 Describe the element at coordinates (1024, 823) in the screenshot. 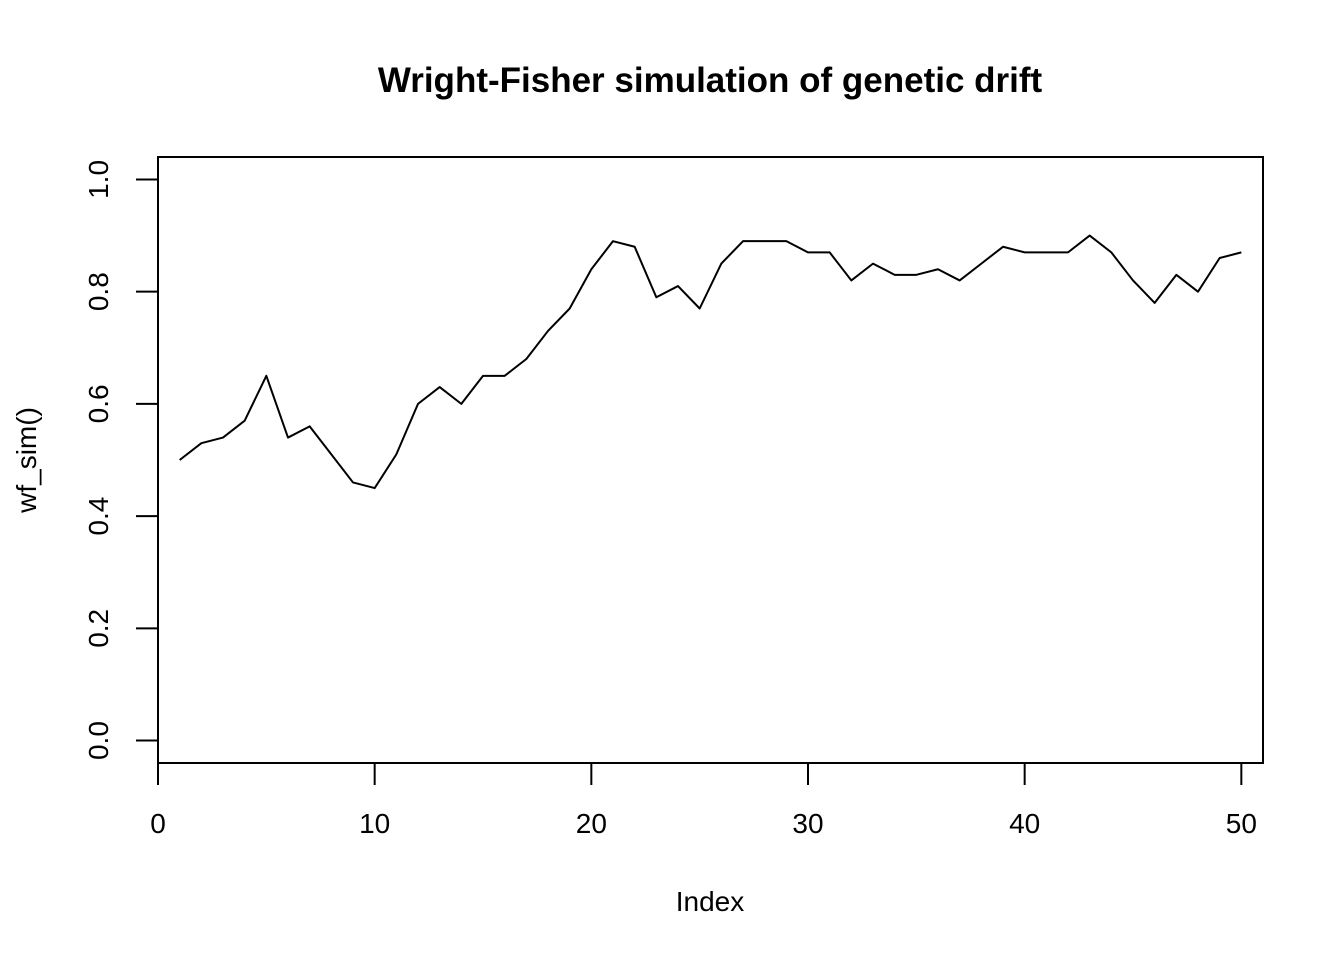

I see `x-tick-label: 40` at that location.